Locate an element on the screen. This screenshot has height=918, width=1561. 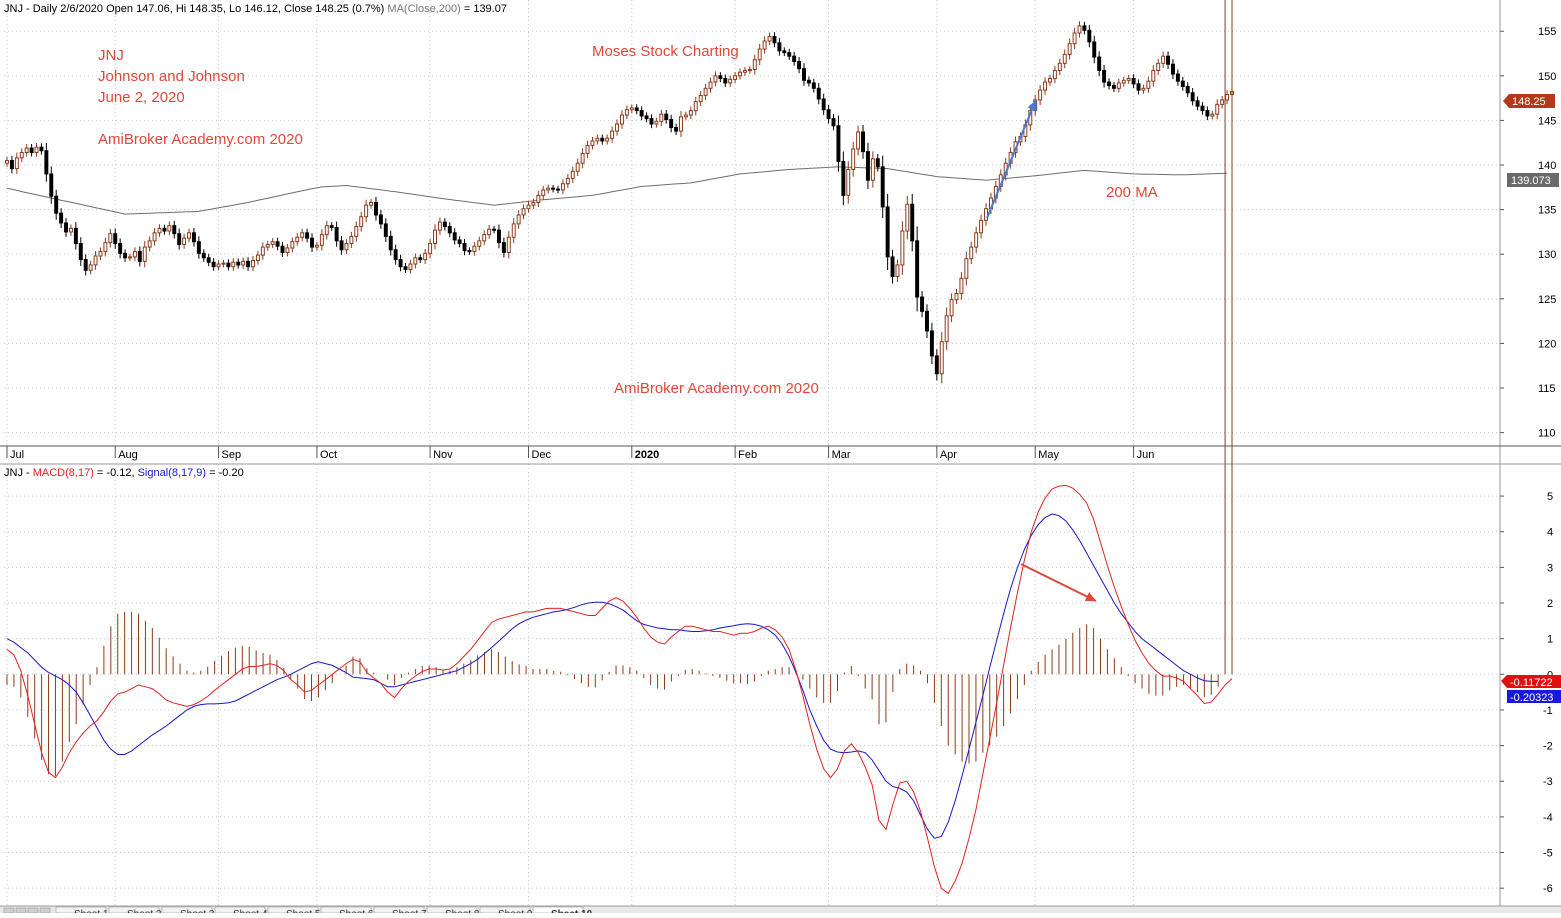
signal-tag: -0.20323 is located at coordinates (1534, 697).